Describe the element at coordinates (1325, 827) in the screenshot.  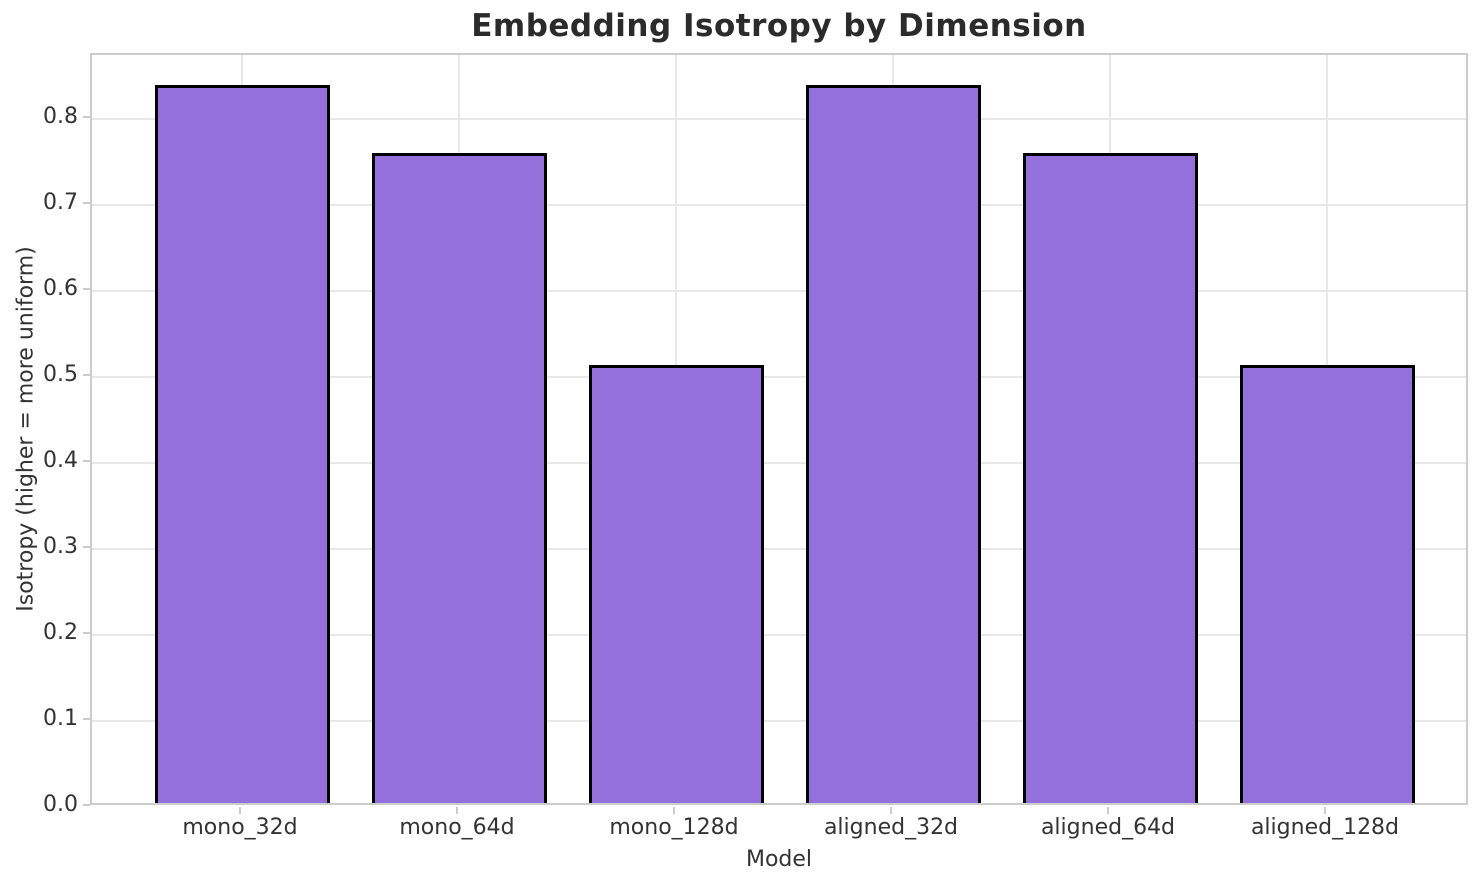
I see `x-tick-label: aligned_128d` at that location.